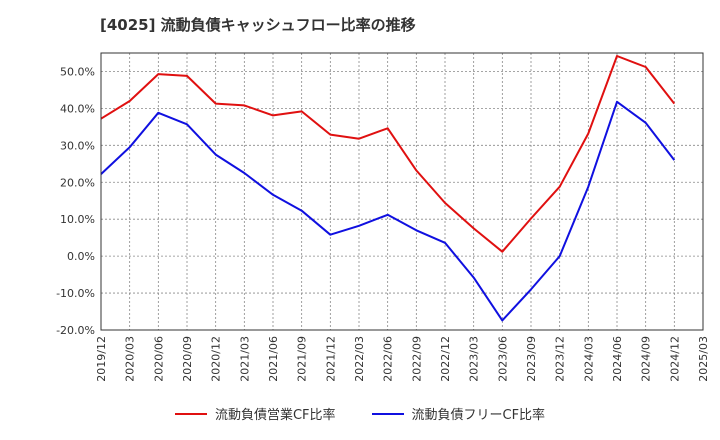  What do you see at coordinates (388, 359) in the screenshot?
I see `x-tick-label: 2022/06` at bounding box center [388, 359].